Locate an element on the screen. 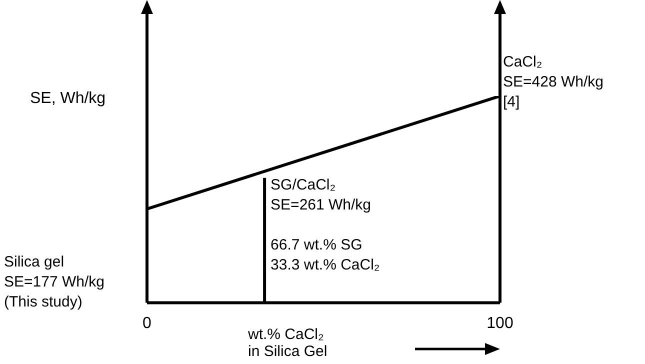 The width and height of the screenshot is (645, 364). text: CaCl₂ SE=428 Wh/kg [4] is located at coordinates (553, 82).